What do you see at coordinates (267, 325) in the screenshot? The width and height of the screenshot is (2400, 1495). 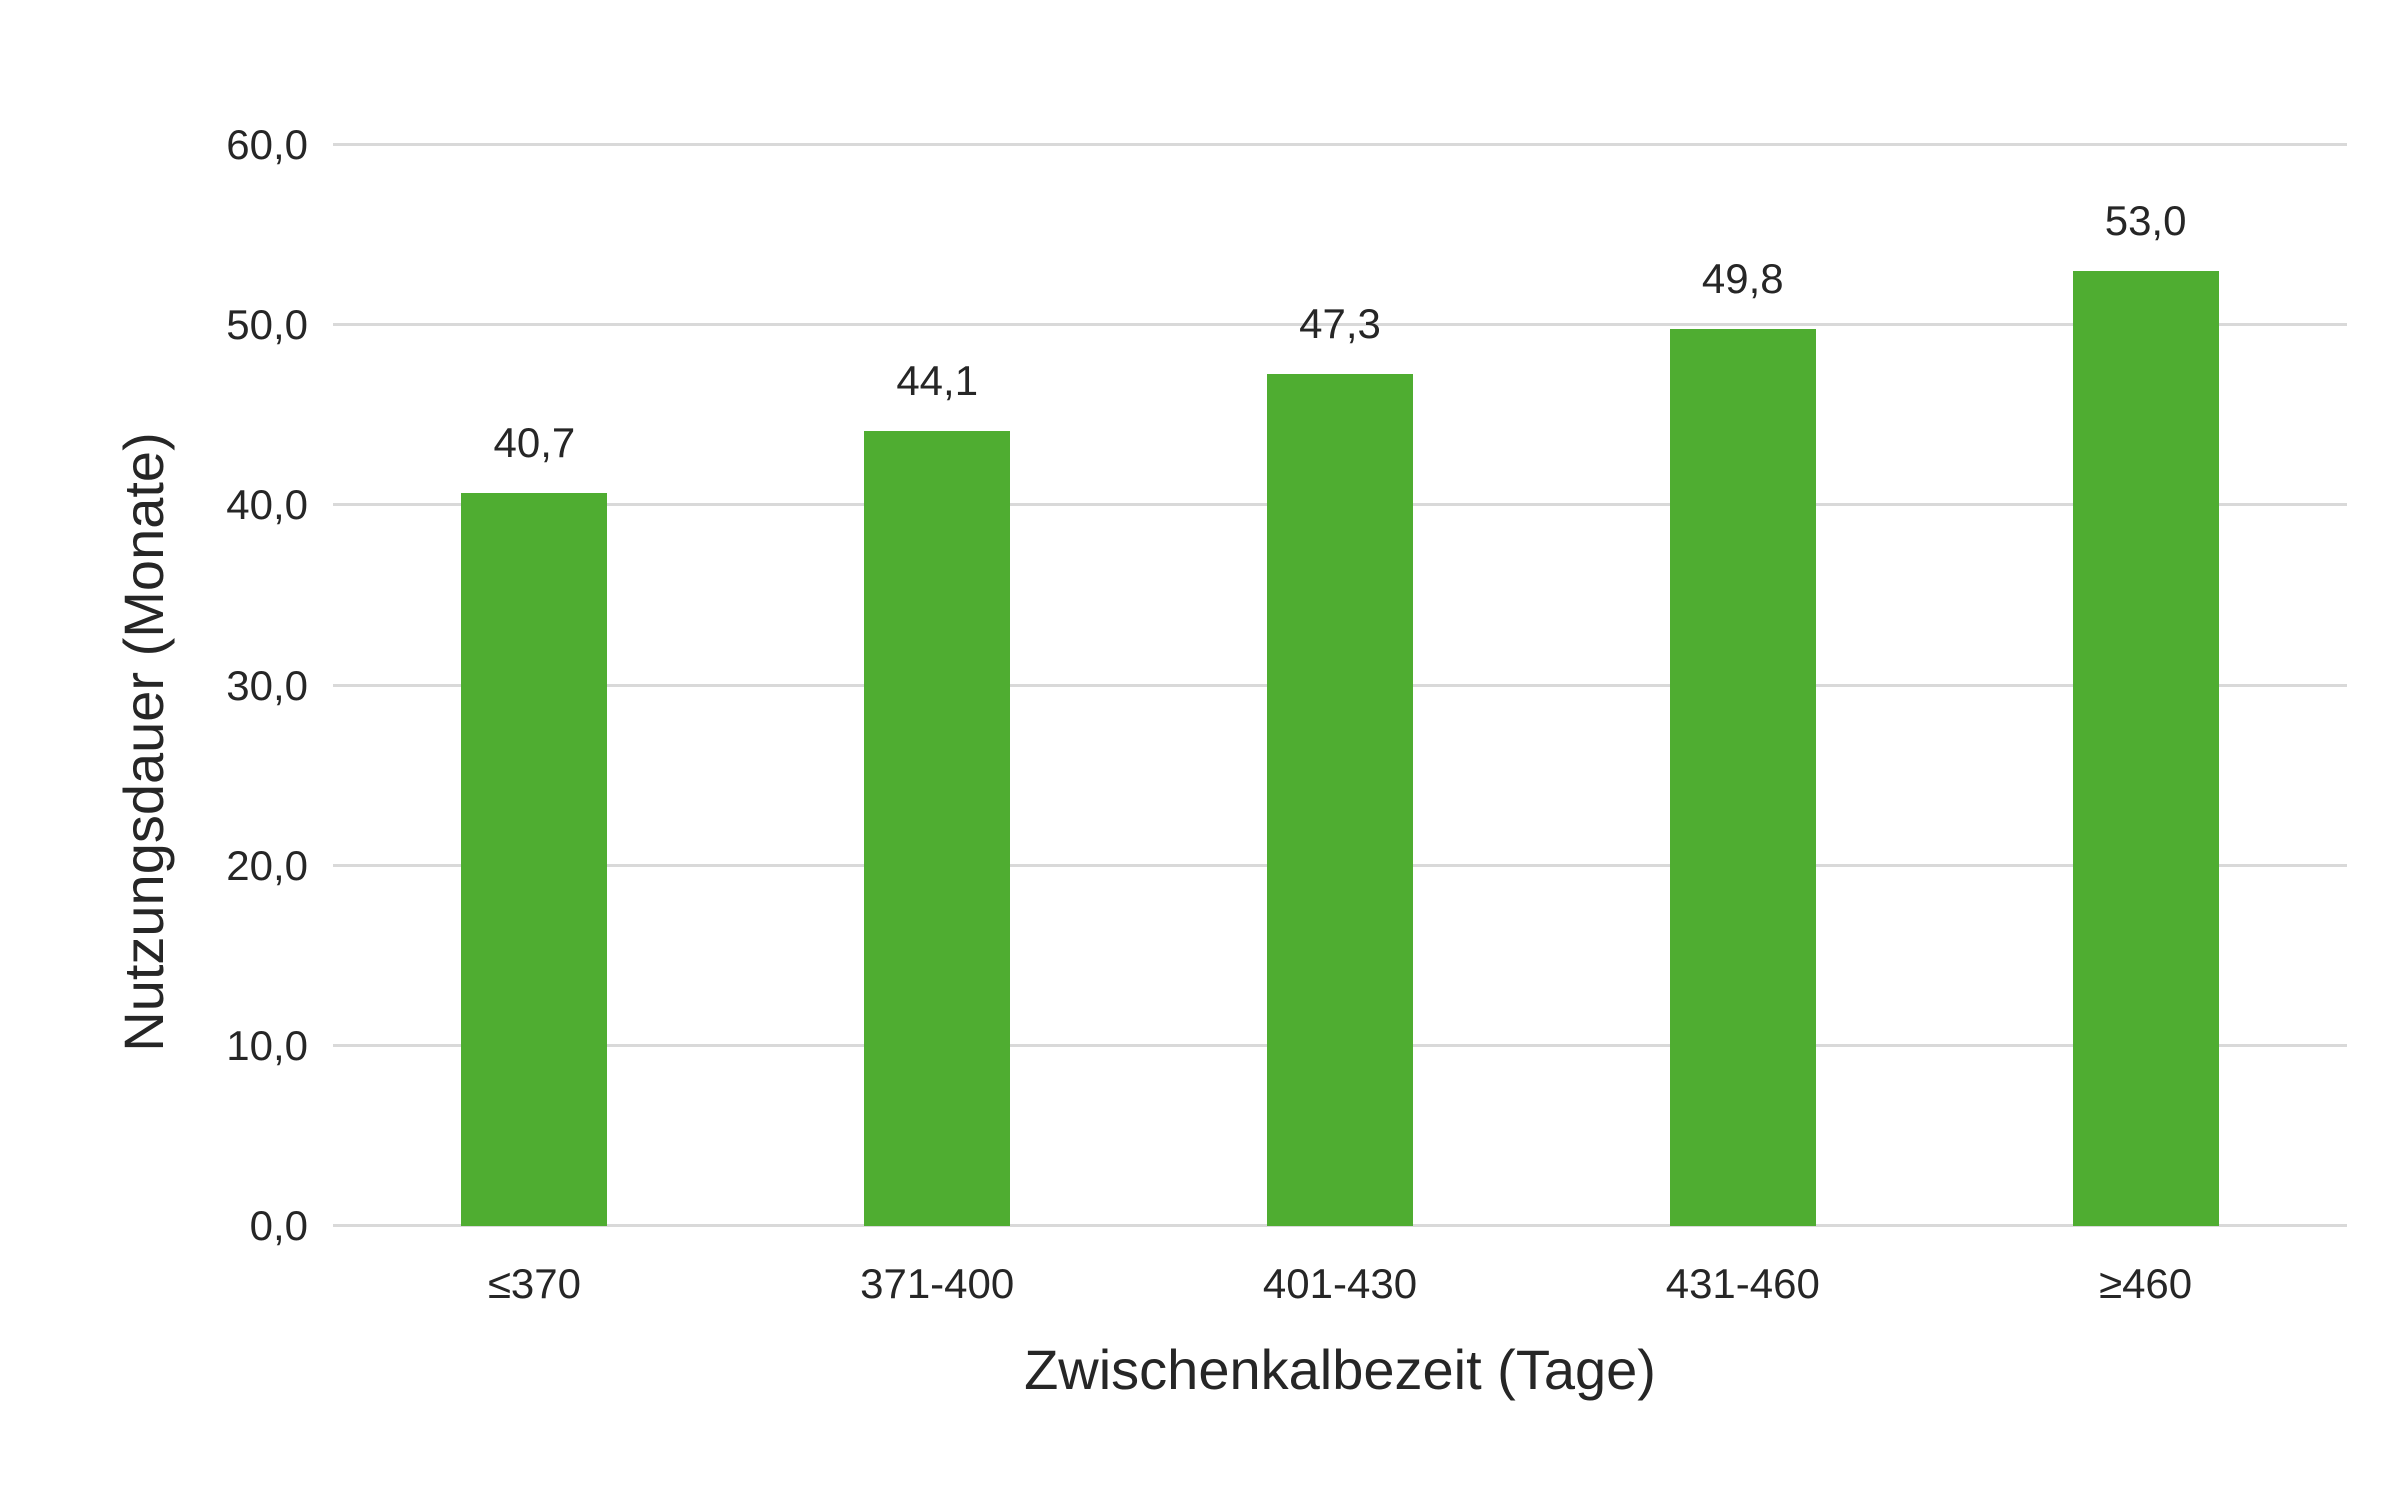 I see `y-tick-label: 50,0` at bounding box center [267, 325].